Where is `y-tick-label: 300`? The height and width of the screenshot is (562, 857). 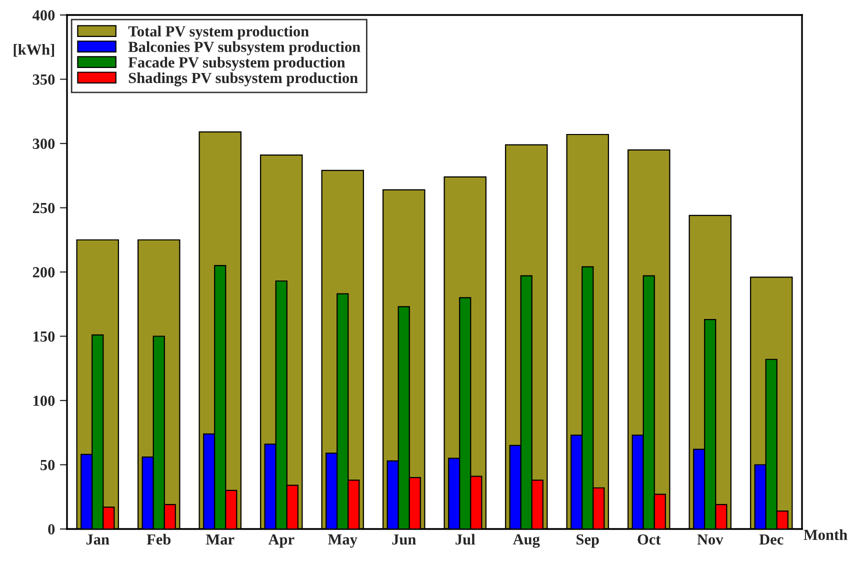
y-tick-label: 300 is located at coordinates (43, 143).